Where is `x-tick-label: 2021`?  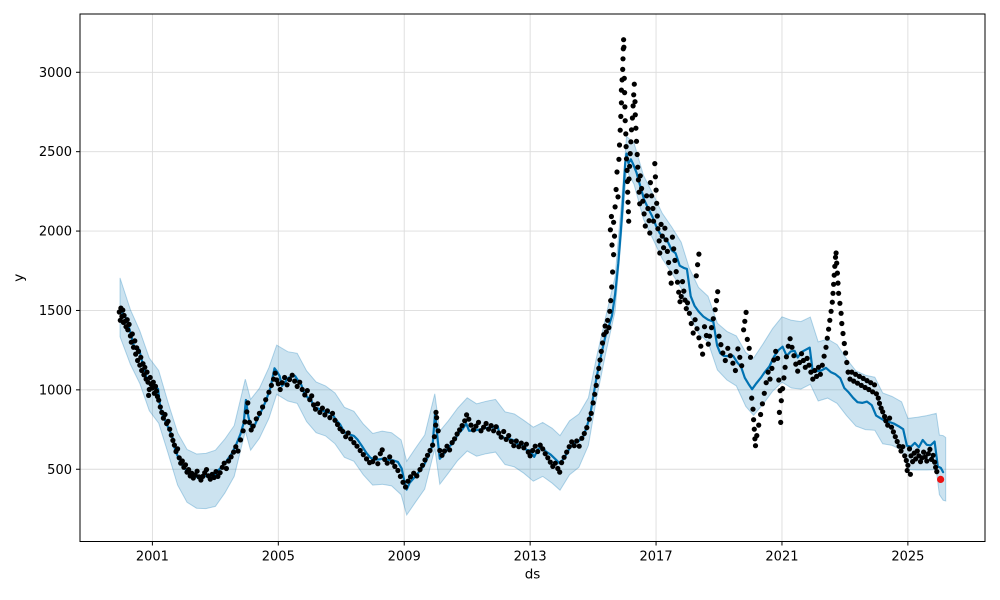 x-tick-label: 2021 is located at coordinates (781, 557).